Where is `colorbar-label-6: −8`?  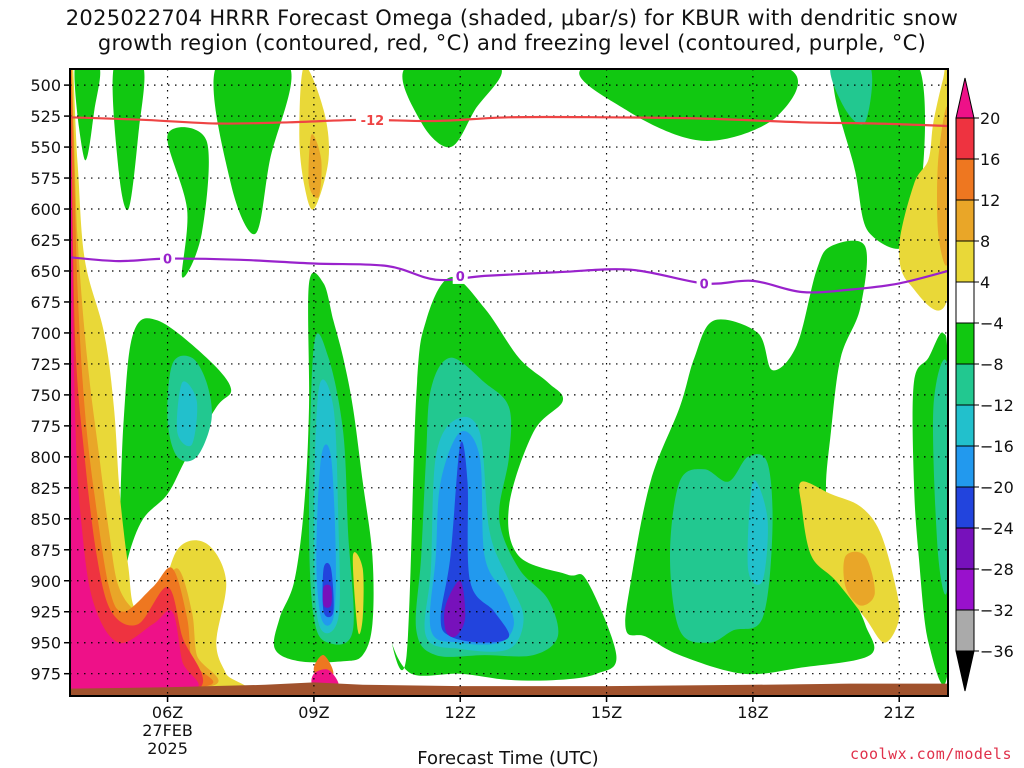
colorbar-label-6: −8 is located at coordinates (992, 364).